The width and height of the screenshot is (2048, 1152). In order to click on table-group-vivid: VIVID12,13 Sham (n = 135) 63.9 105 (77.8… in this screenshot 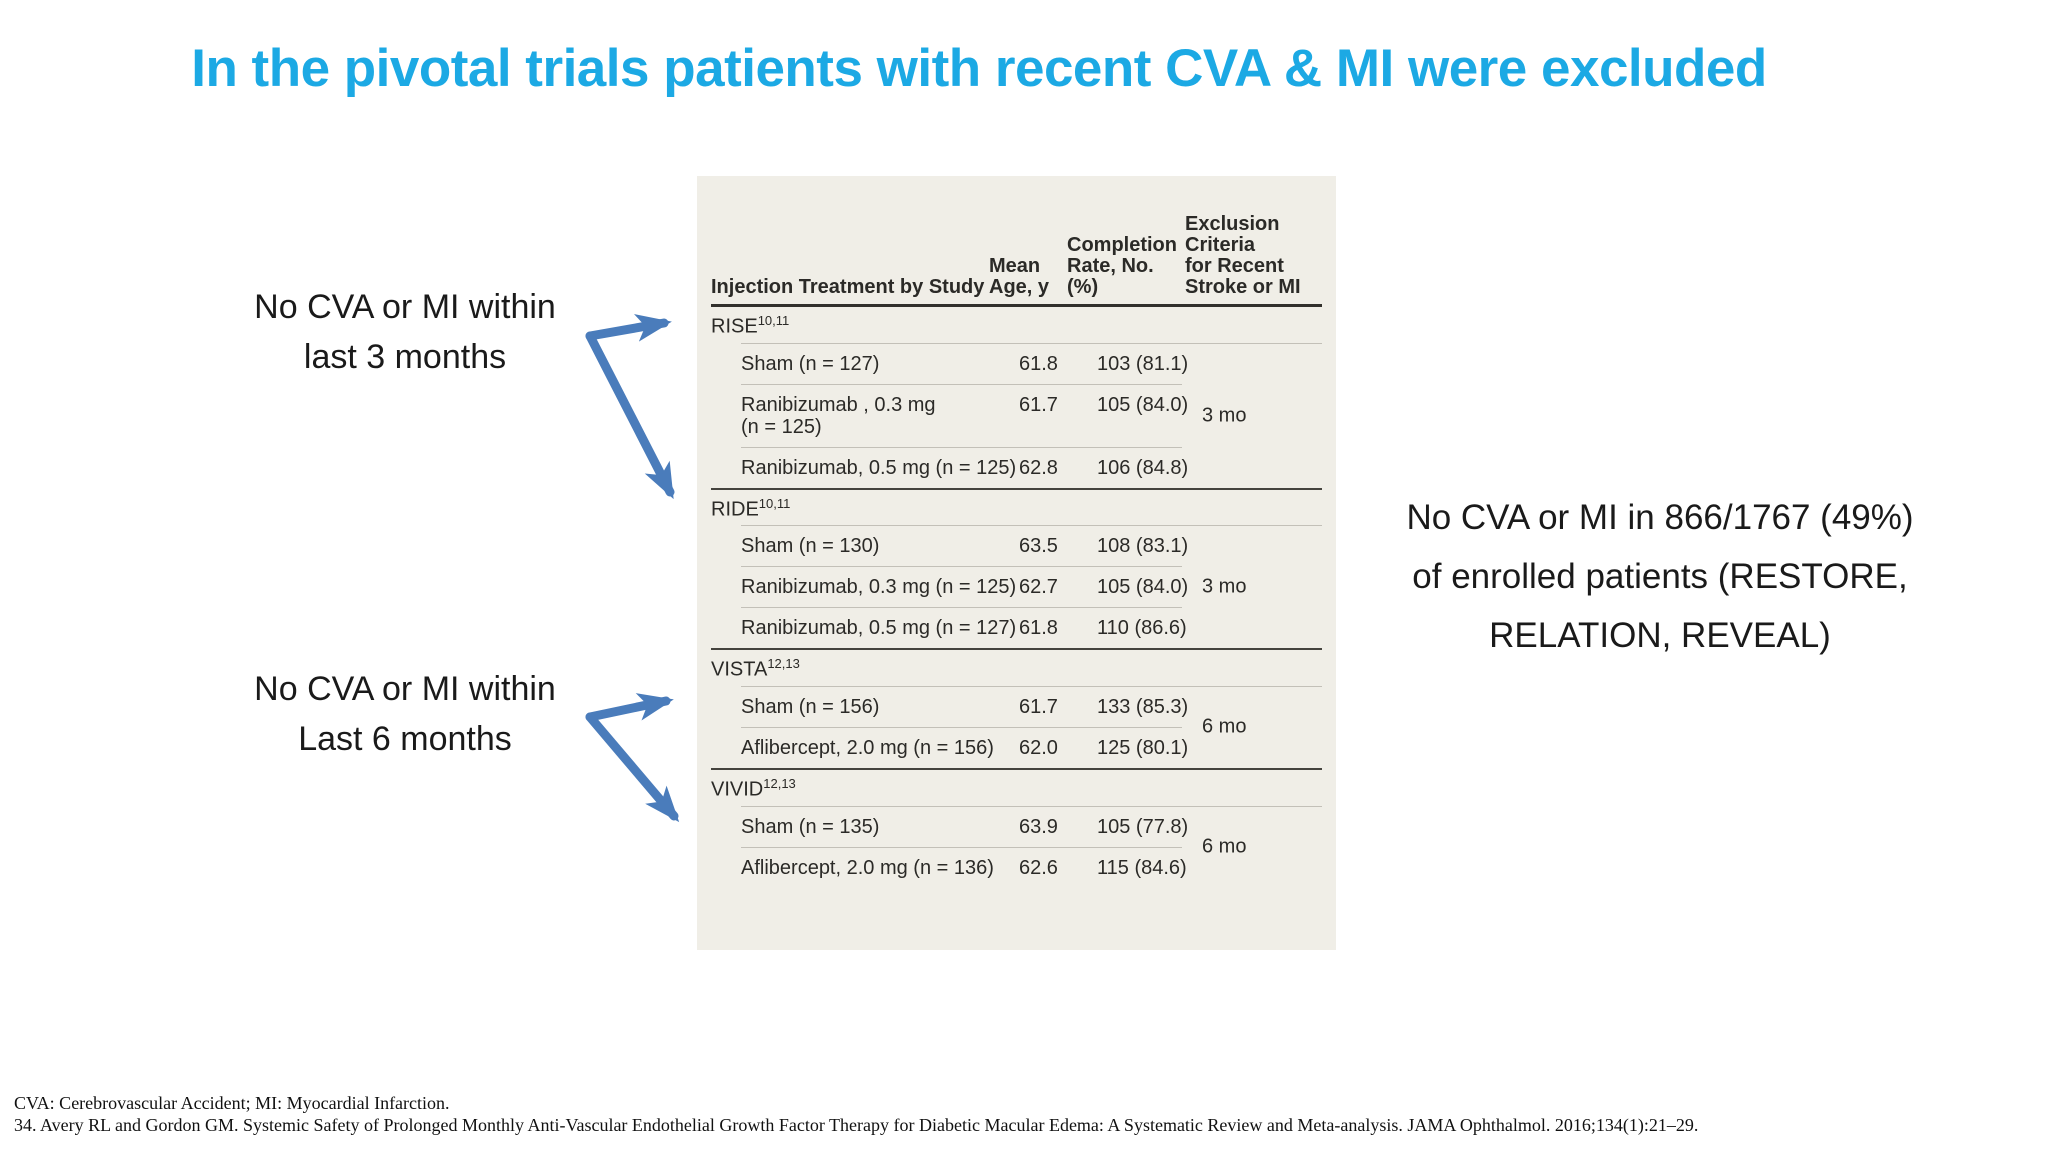, I will do `click(1016, 827)`.